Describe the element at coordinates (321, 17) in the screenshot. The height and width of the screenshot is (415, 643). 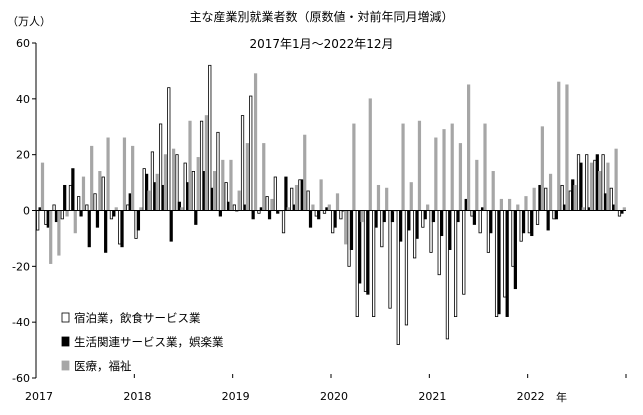
I see `chart-title: 主な産業別就業者数（原数値・対前年同月増減）` at that location.